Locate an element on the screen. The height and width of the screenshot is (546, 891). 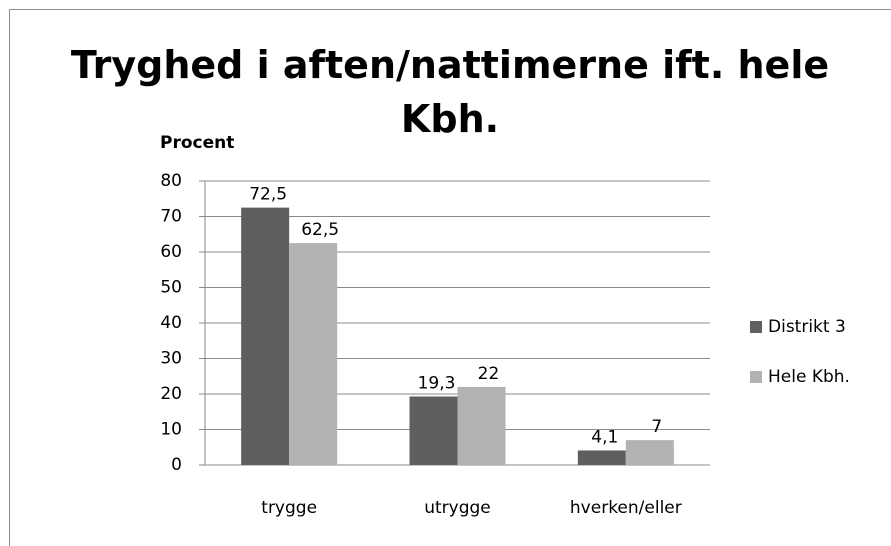
y-tick-label: 10 is located at coordinates (171, 430).